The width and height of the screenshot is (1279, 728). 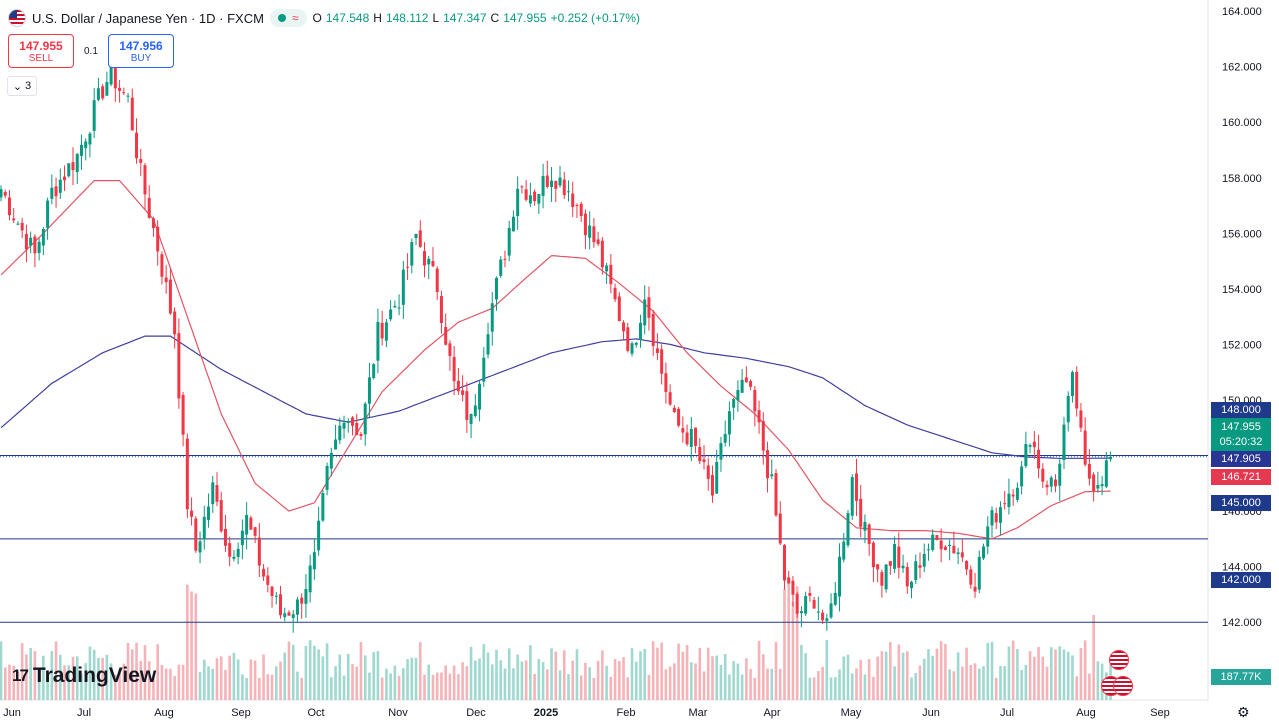 What do you see at coordinates (1242, 623) in the screenshot?
I see `y-tick-label: 142.000` at bounding box center [1242, 623].